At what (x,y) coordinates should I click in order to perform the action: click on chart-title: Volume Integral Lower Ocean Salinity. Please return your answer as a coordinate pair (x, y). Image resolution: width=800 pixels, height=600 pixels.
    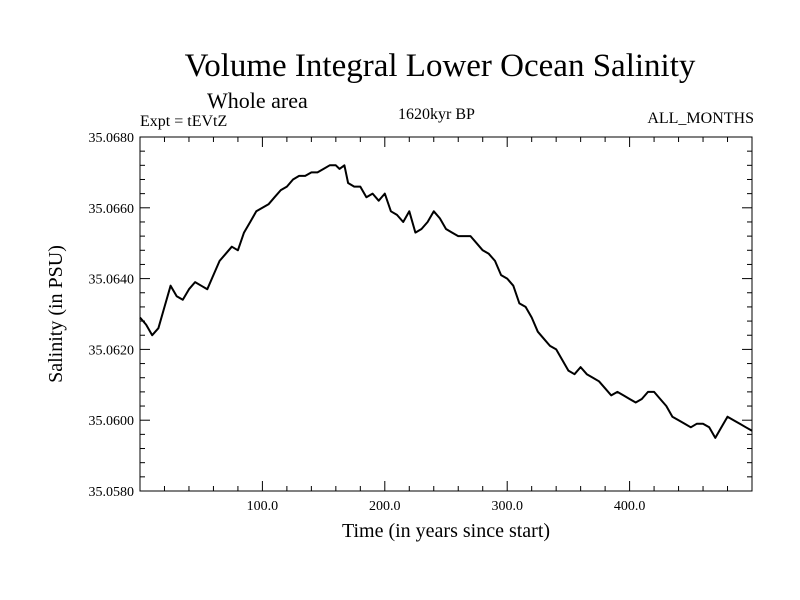
    Looking at the image, I should click on (440, 66).